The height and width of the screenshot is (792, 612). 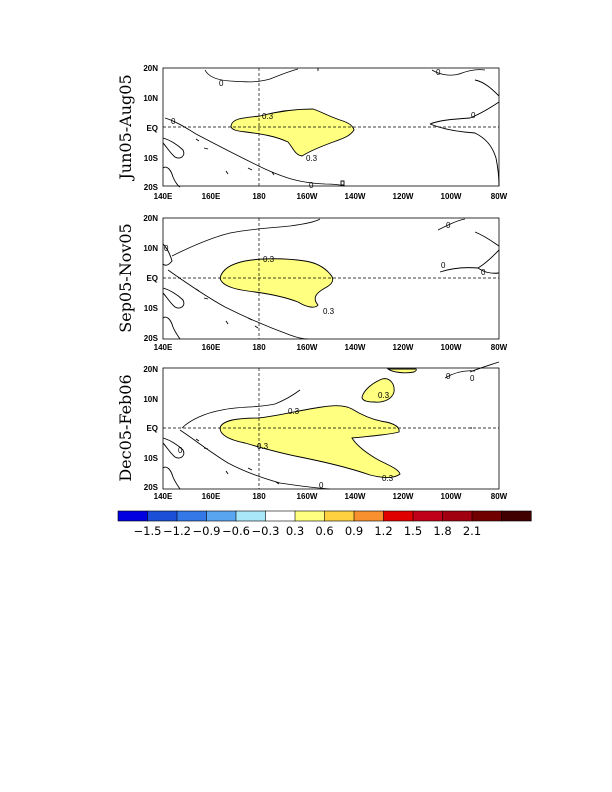 What do you see at coordinates (269, 259) in the screenshot?
I see `panel-2-contour-label-a: 0.3` at bounding box center [269, 259].